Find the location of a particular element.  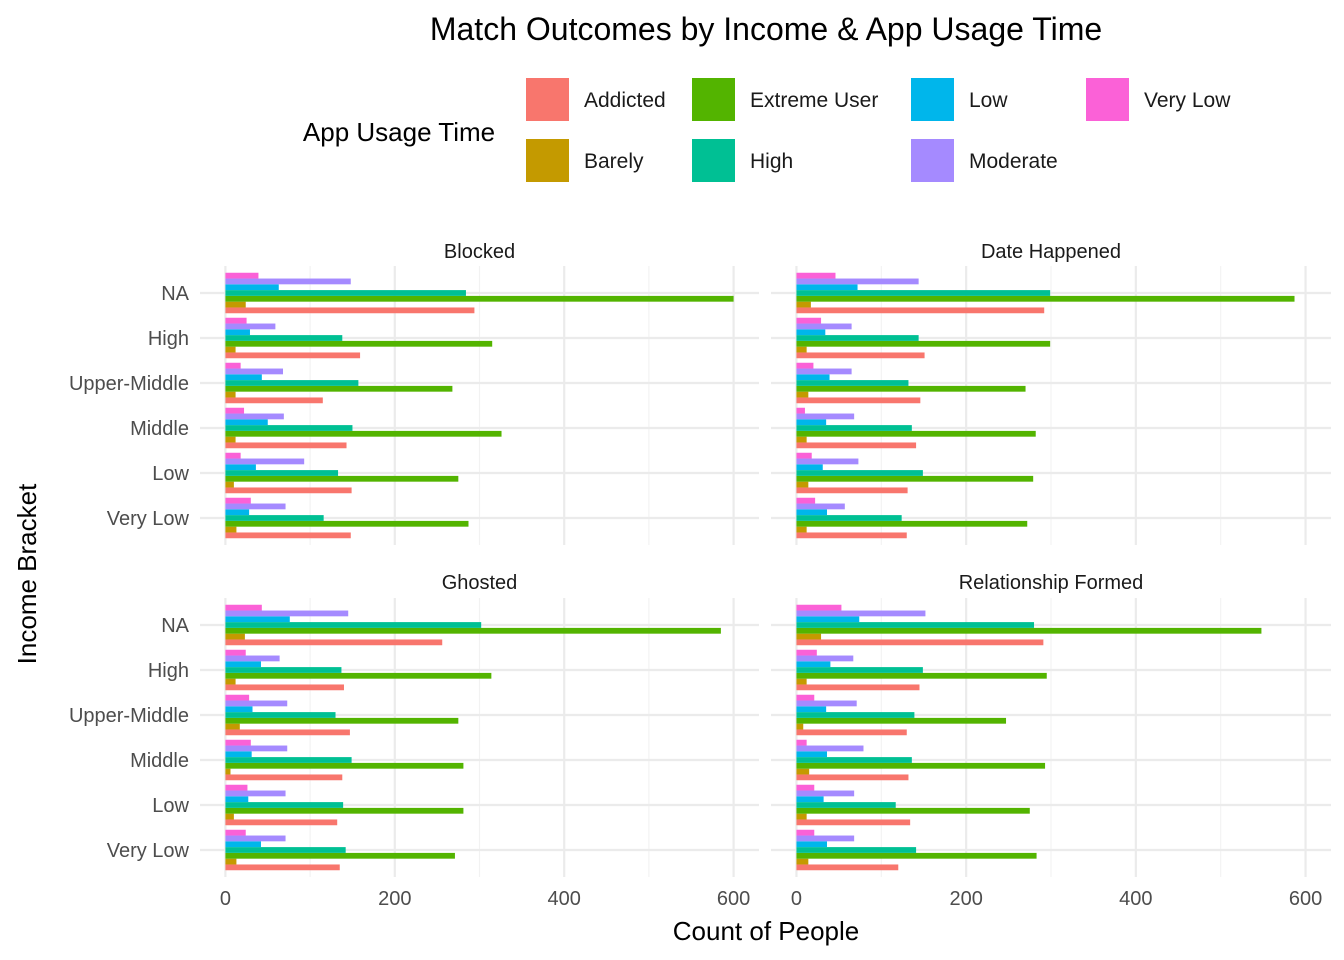

x-tick-label-600: 600 is located at coordinates (733, 899).